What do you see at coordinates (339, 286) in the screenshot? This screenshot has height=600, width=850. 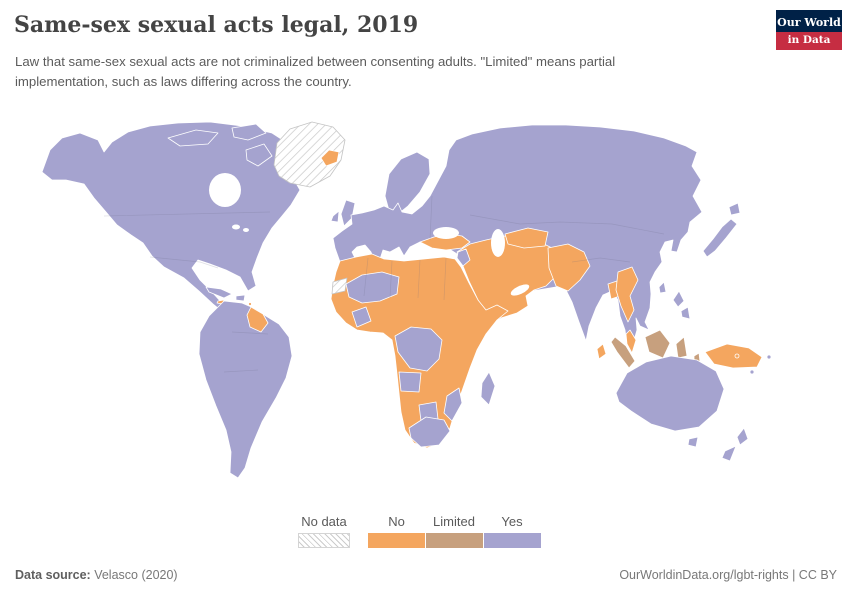 I see `map-region-western-sahara` at bounding box center [339, 286].